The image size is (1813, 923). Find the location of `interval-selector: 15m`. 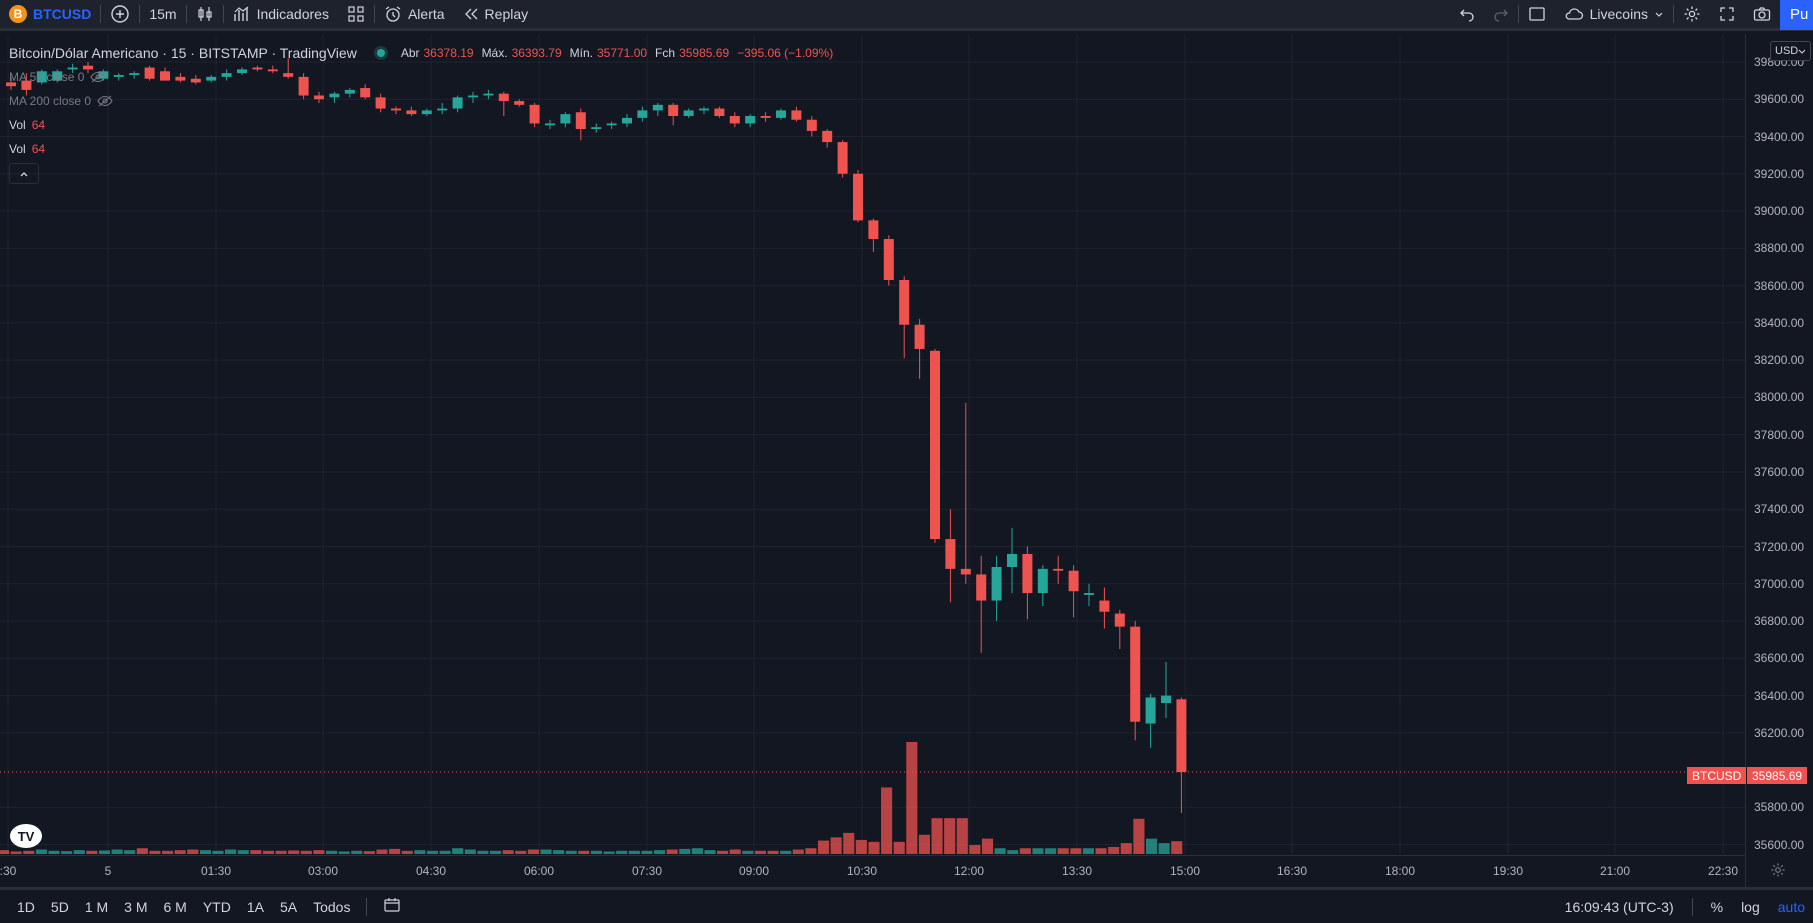

interval-selector: 15m is located at coordinates (163, 14).